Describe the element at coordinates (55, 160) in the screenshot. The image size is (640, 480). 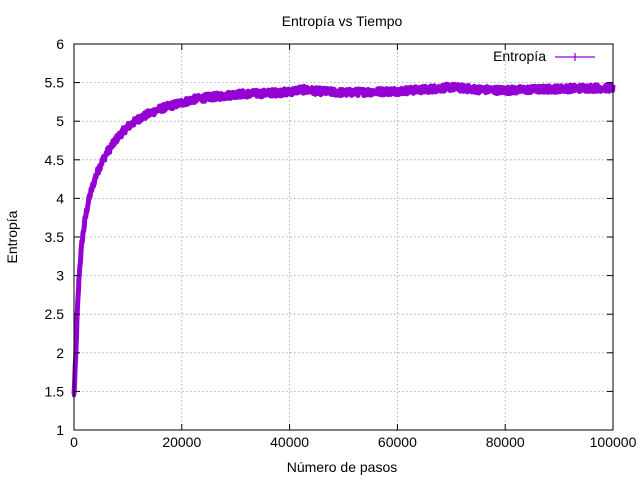
I see `y-tick-label: 4.5` at that location.